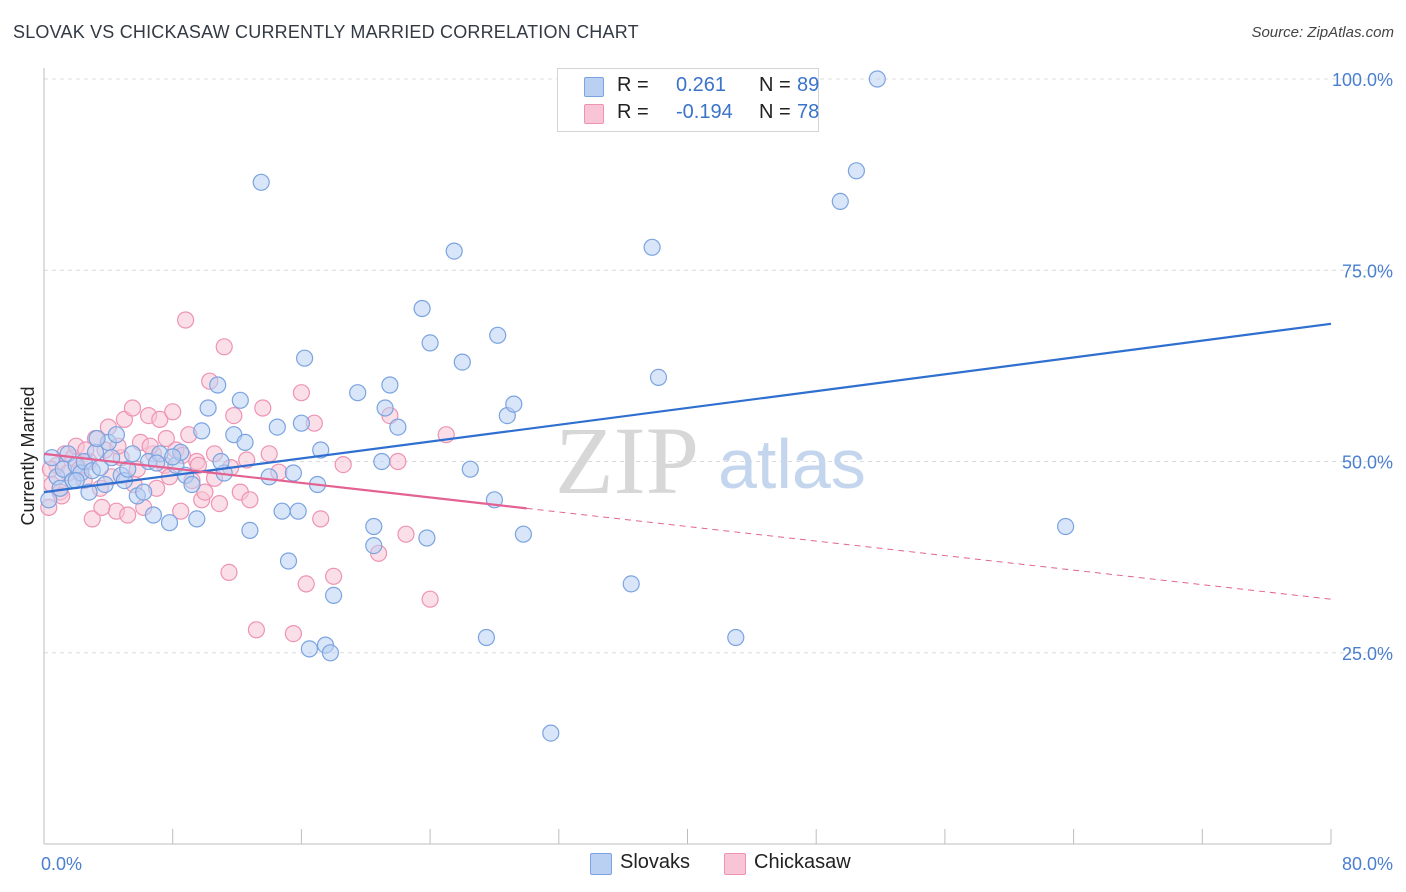 The width and height of the screenshot is (1406, 892). Describe the element at coordinates (61, 864) in the screenshot. I see `x-tick-label: 0.0%` at that location.